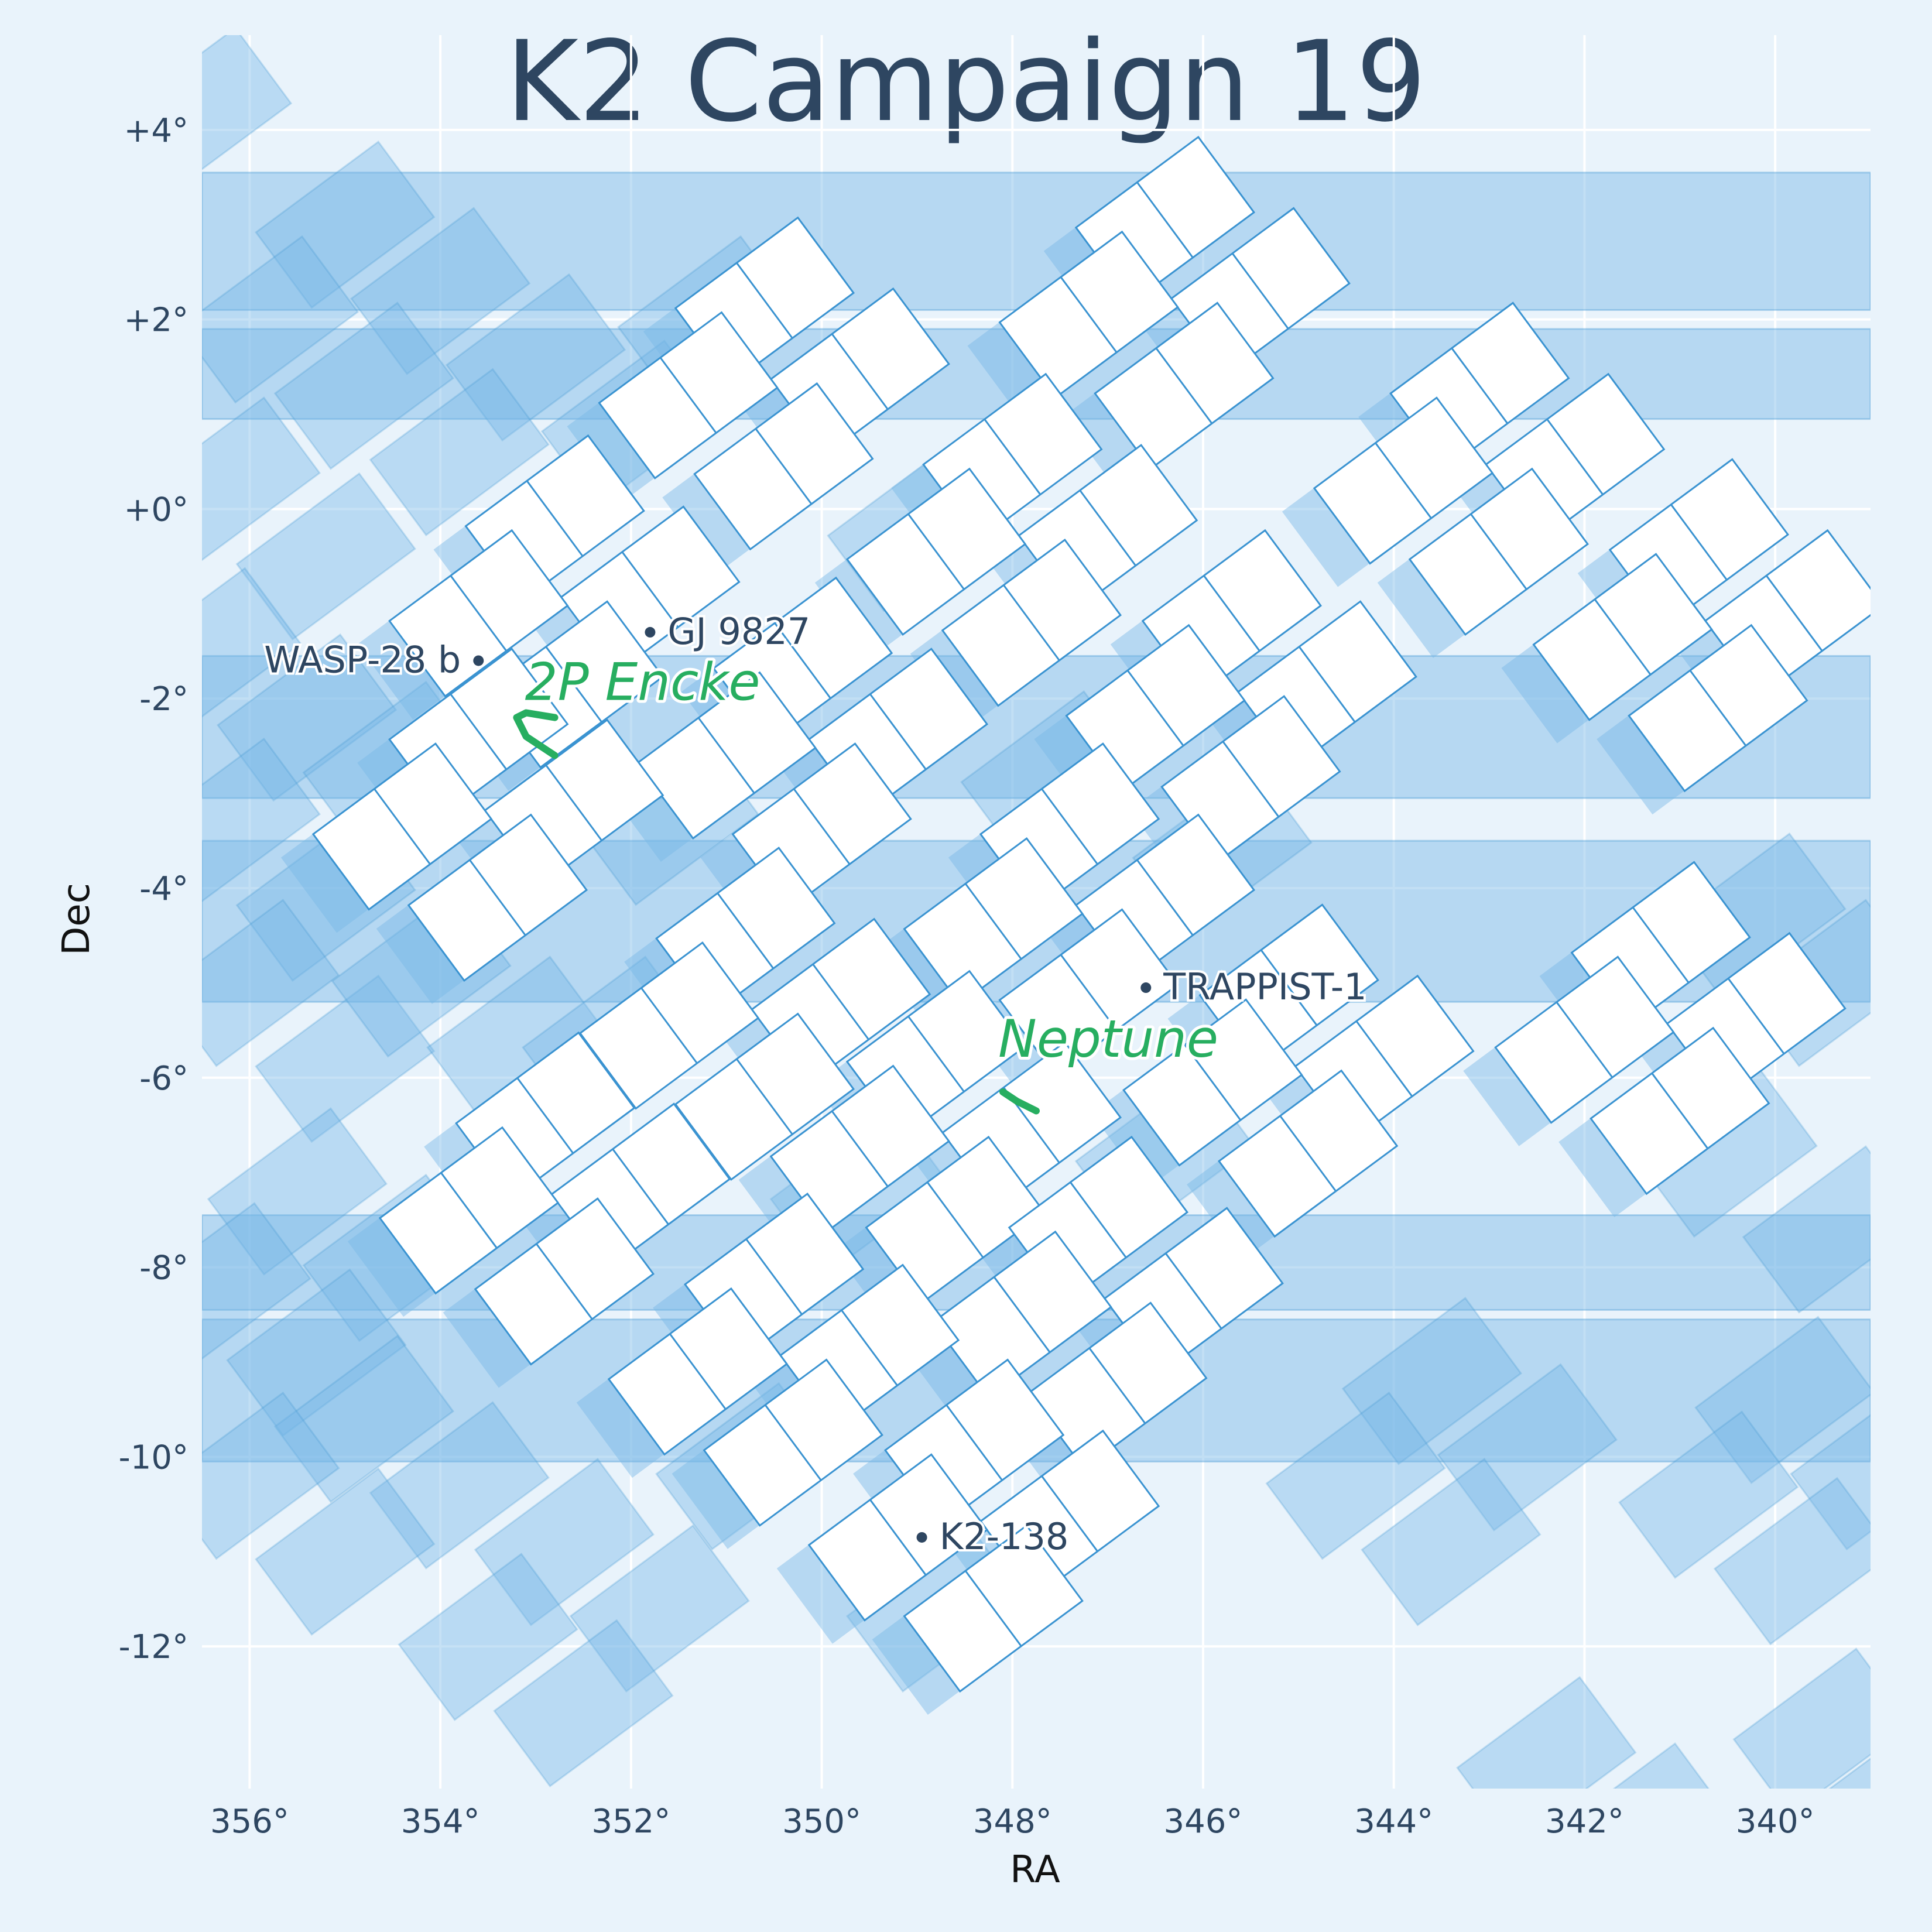 The height and width of the screenshot is (1932, 1932). I want to click on x-tick-label: 348°, so click(1012, 1822).